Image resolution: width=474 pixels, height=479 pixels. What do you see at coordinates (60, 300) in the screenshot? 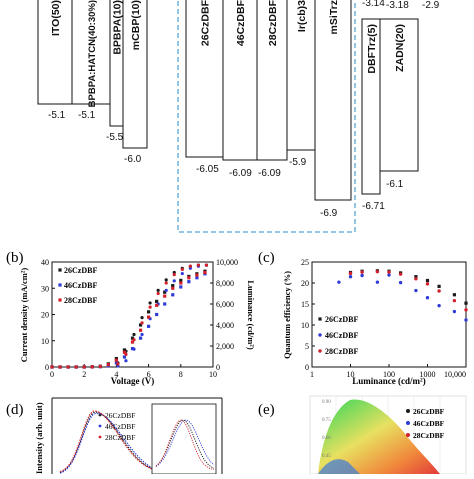
I see `panel-b-legend-marker-28CzDBF` at bounding box center [60, 300].